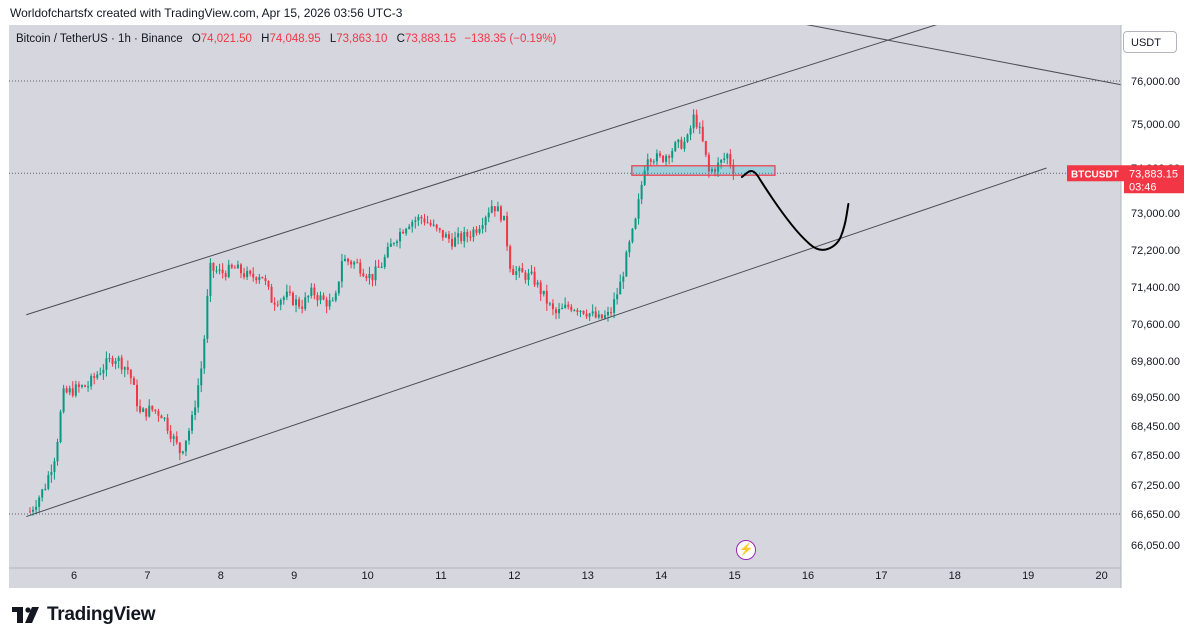 The height and width of the screenshot is (644, 1199). I want to click on symbol-description: Bitcoin / TetherUS · 1h · Binance, so click(99, 39).